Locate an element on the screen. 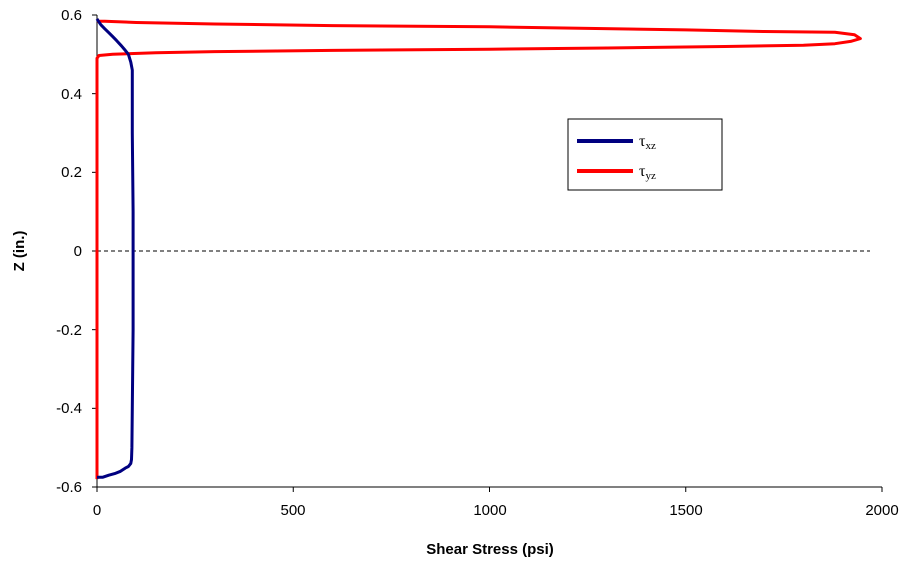 Image resolution: width=912 pixels, height=571 pixels. y-tick-labels: 0.6 0.4 0.2 0 -0.2 -0.4 -0.6 is located at coordinates (69, 251).